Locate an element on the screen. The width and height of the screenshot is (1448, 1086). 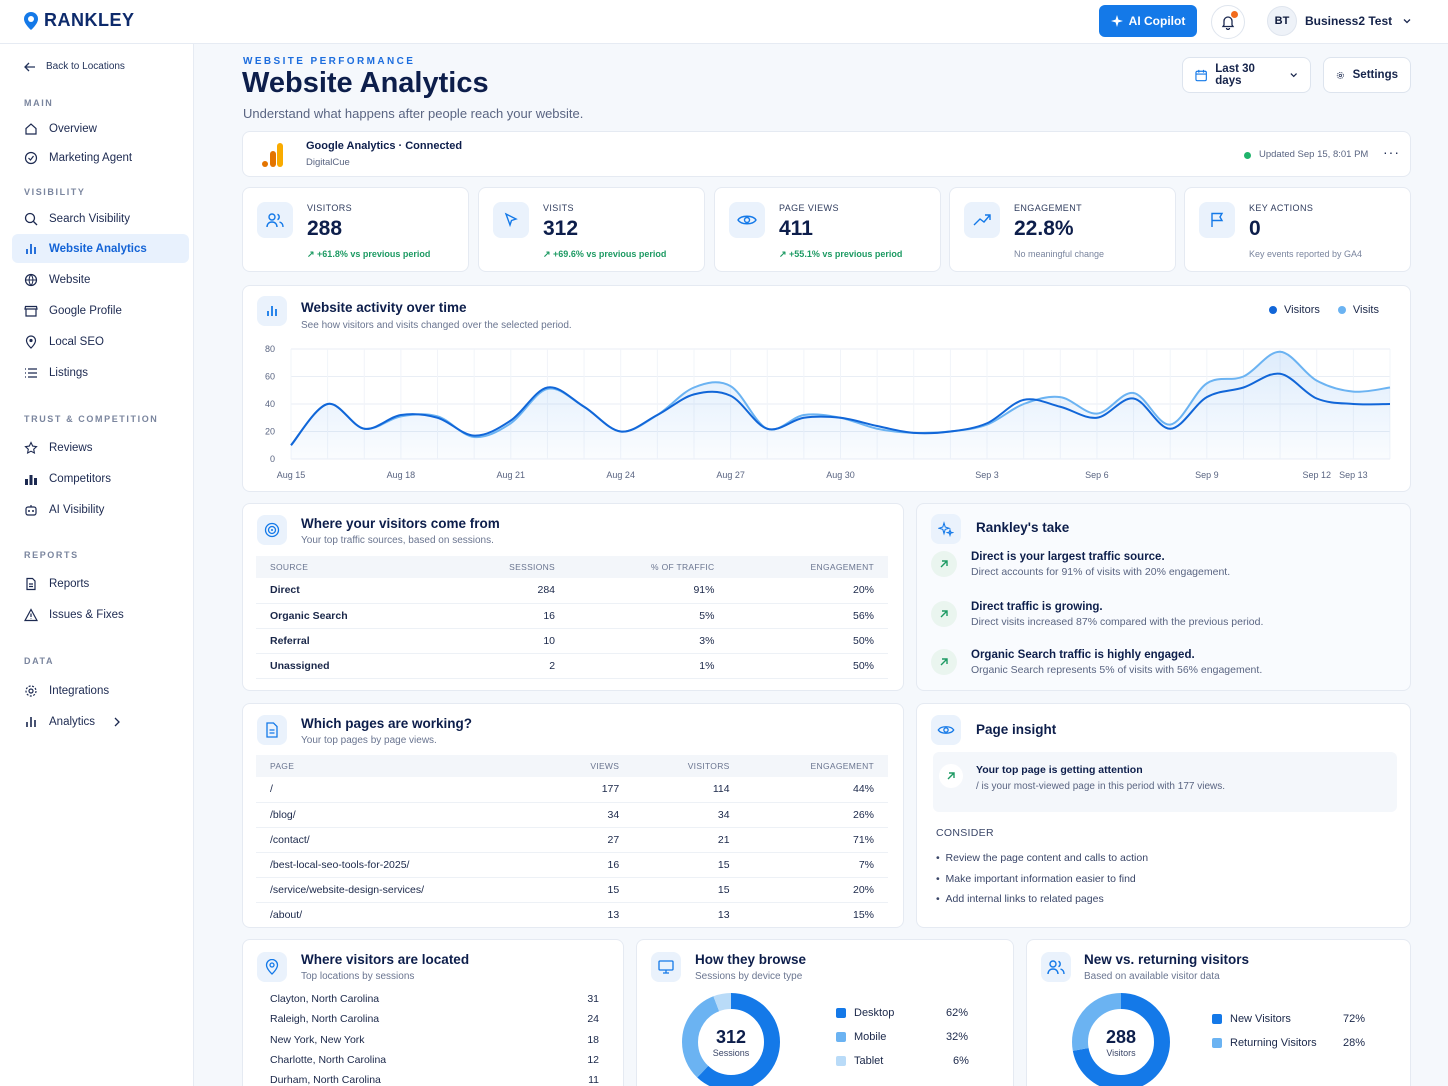
table-row: /blog/34 34 26% is located at coordinates (572, 815).